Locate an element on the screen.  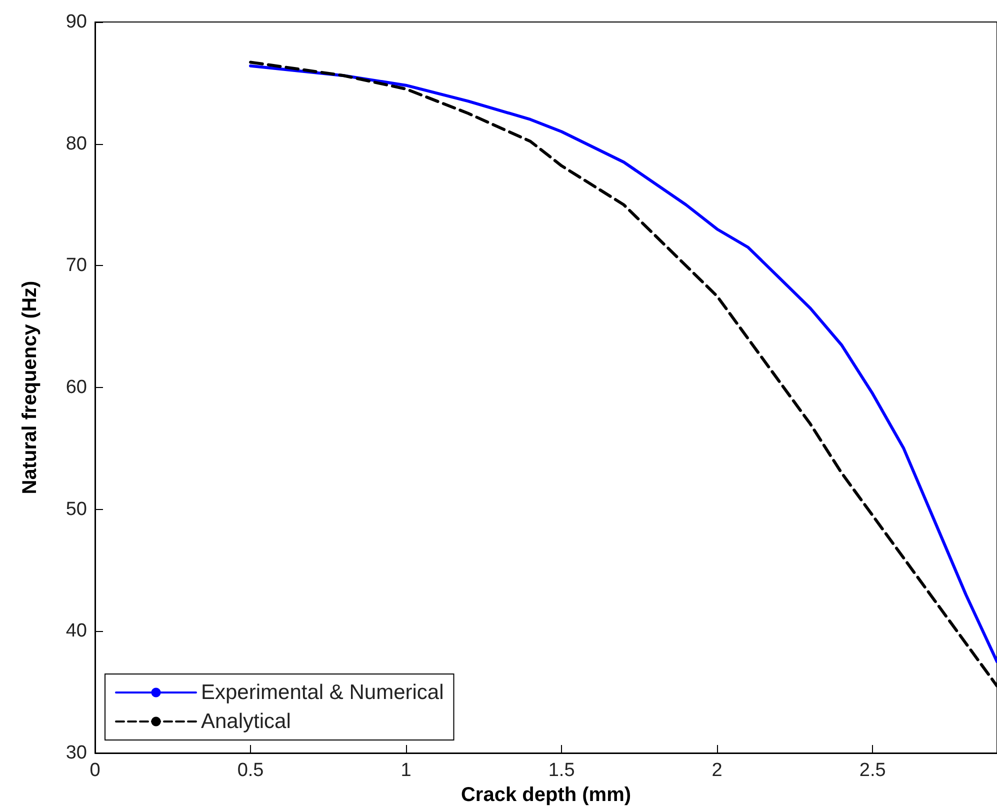
y-tick-label: 90 is located at coordinates (76, 22).